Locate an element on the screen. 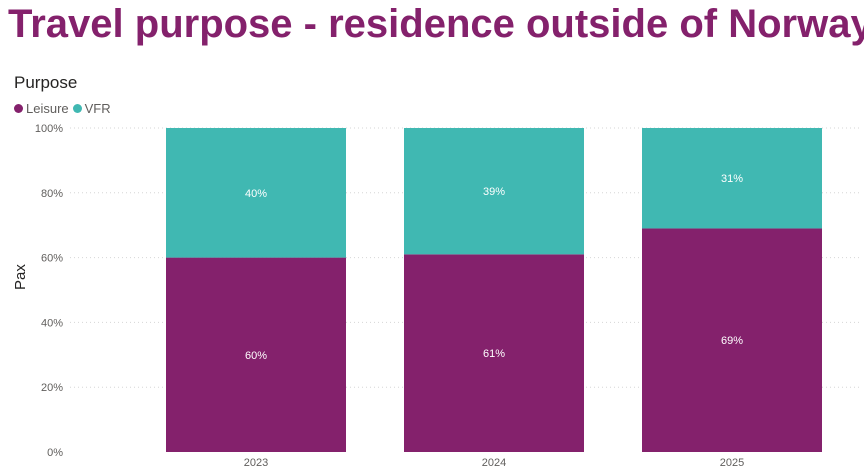  data-label: 61% is located at coordinates (494, 354).